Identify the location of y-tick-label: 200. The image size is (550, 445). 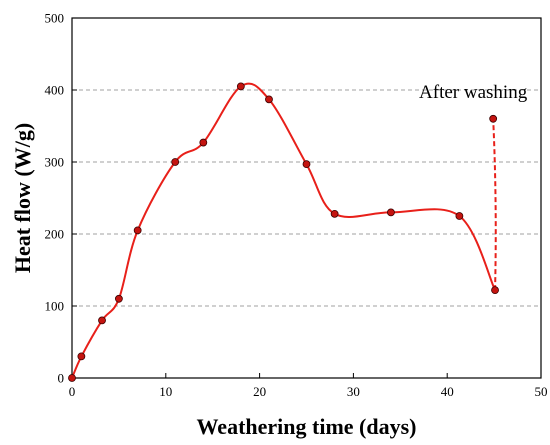
(55, 234).